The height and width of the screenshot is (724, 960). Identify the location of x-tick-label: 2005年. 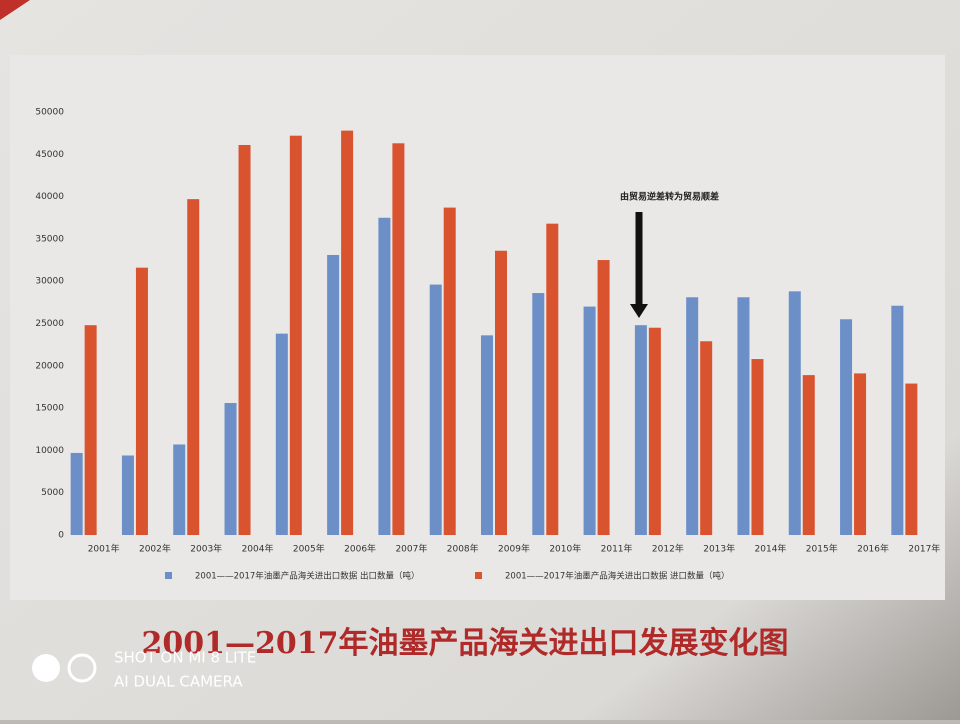
(309, 549).